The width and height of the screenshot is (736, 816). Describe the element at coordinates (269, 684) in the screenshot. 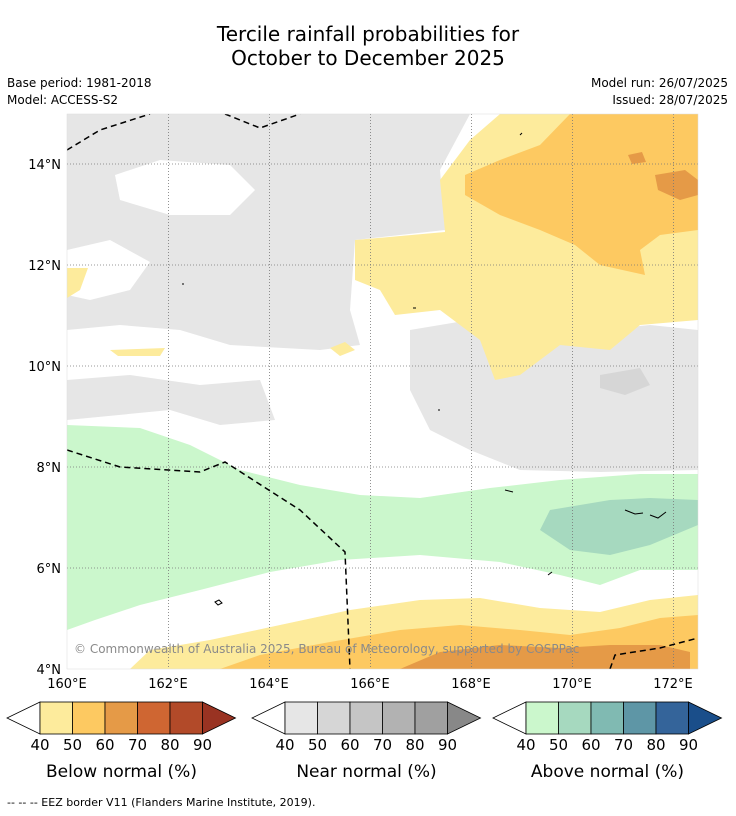

I see `x-tick-label: 164°E` at that location.